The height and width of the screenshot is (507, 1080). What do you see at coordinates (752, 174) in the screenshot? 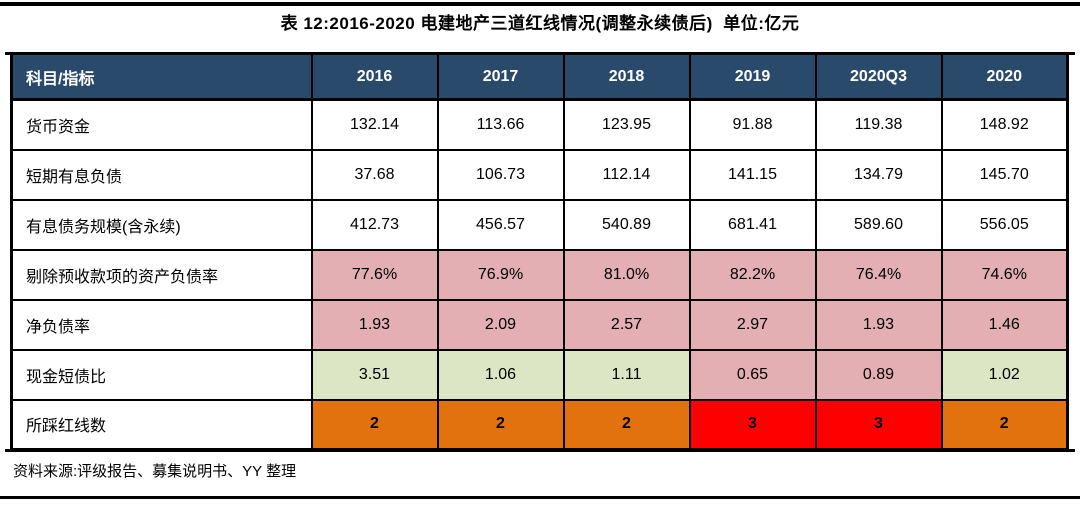
I see `cell-value: 141.15` at bounding box center [752, 174].